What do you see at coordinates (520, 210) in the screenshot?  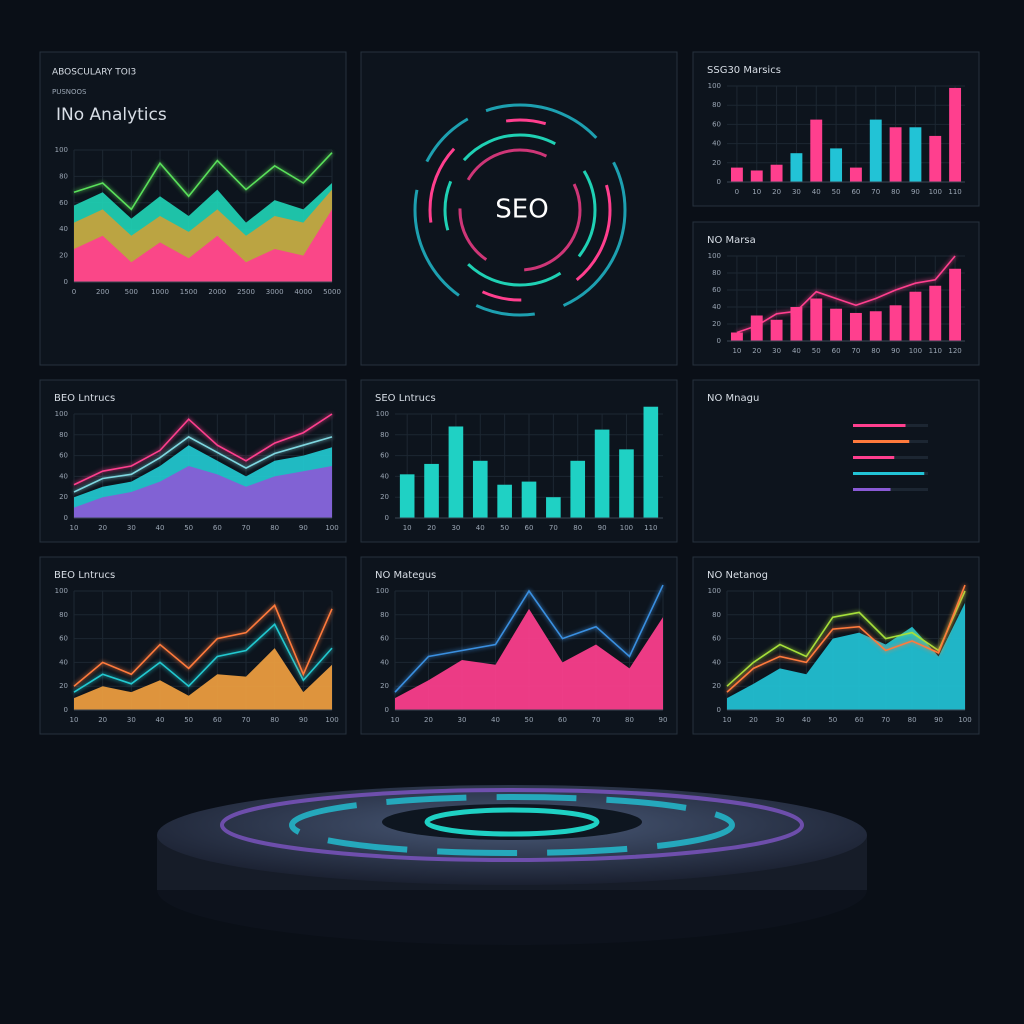 I see `seo-ring` at bounding box center [520, 210].